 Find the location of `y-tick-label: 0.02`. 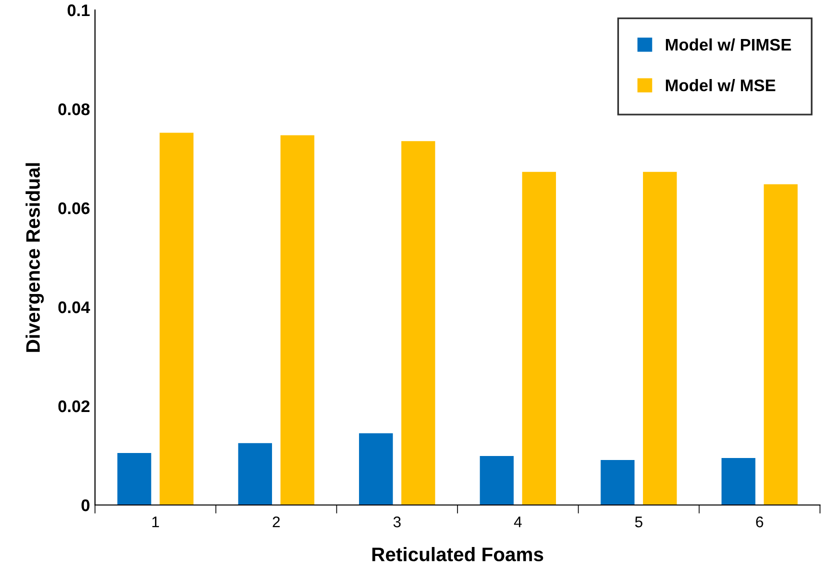

y-tick-label: 0.02 is located at coordinates (74, 406).